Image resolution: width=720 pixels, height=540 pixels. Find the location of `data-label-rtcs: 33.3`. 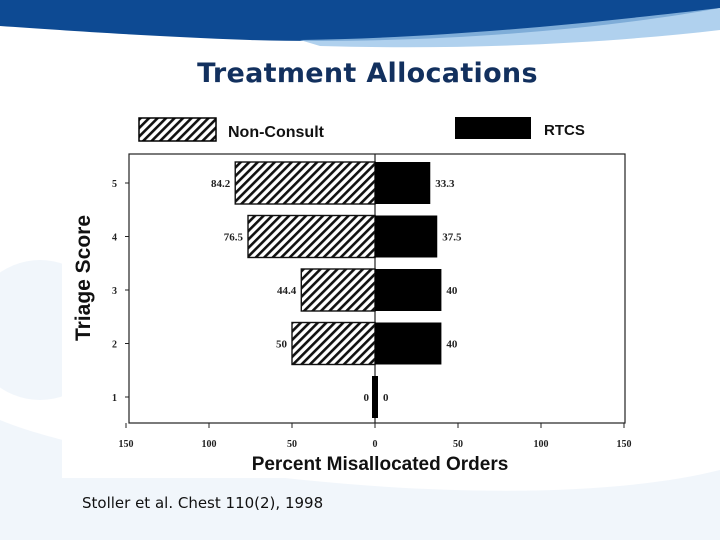

data-label-rtcs: 33.3 is located at coordinates (445, 184).